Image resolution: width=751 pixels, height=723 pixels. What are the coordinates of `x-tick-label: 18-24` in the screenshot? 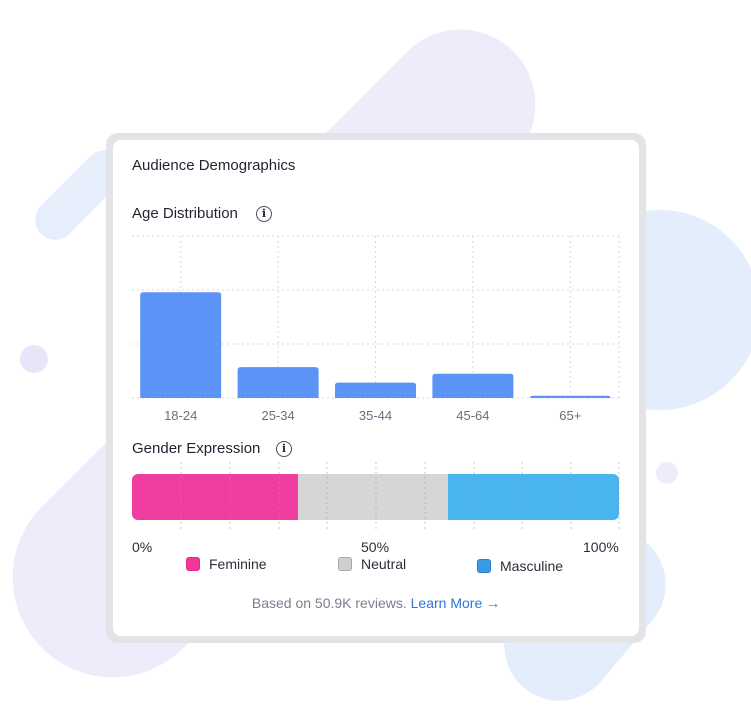 It's located at (180, 415).